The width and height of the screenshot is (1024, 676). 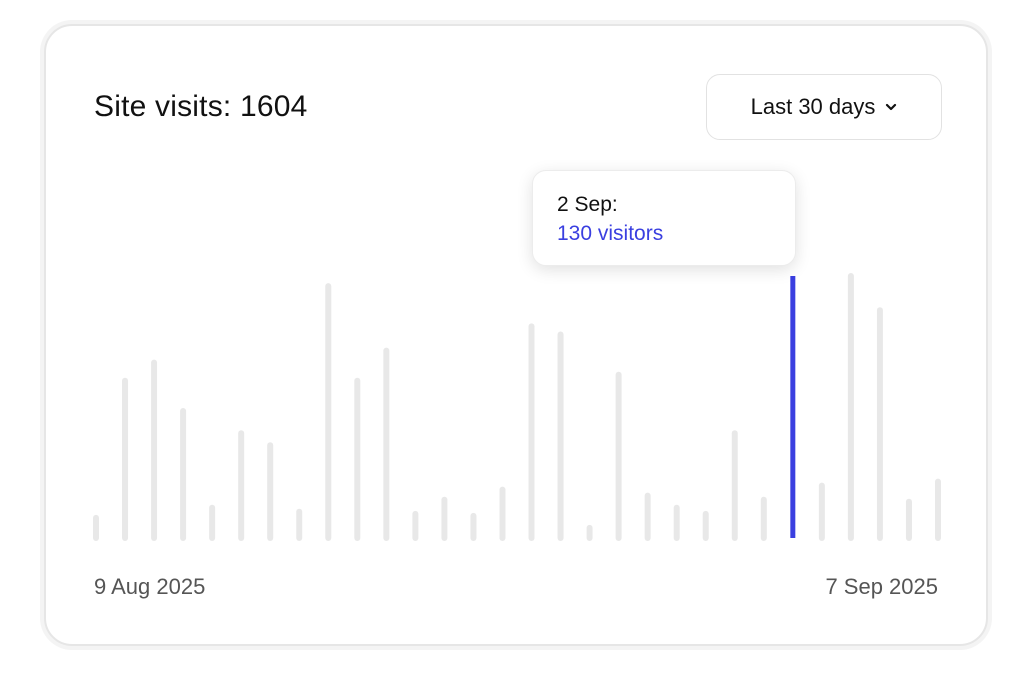 I want to click on tooltip-date: 2 Sep:, so click(x=587, y=204).